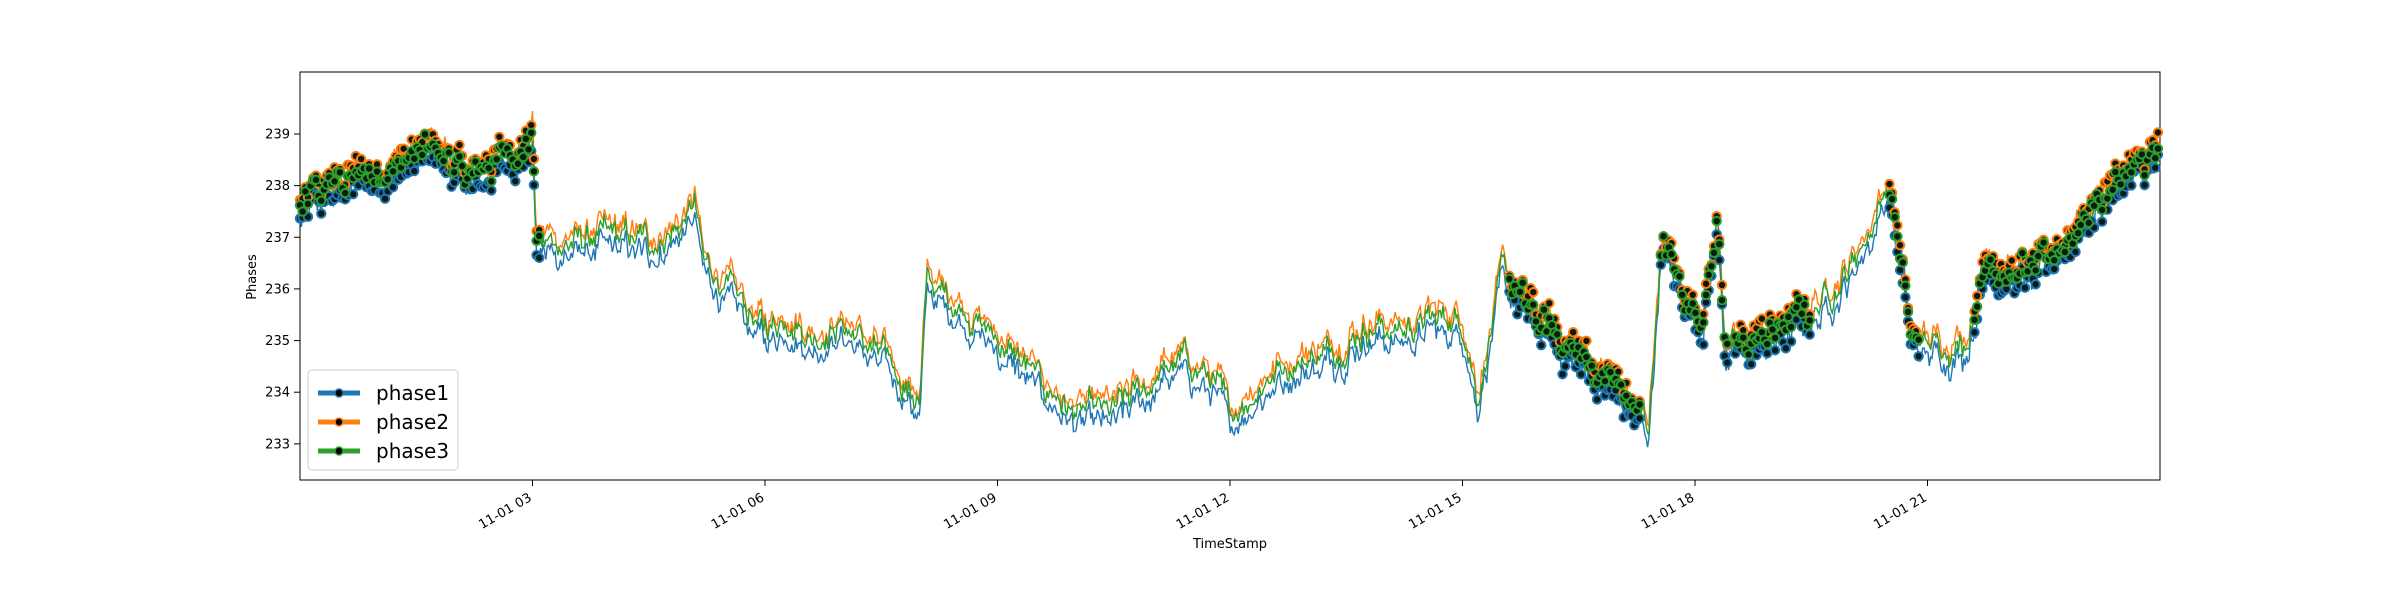  Describe the element at coordinates (412, 393) in the screenshot. I see `legend-label-phase1: phase1` at that location.